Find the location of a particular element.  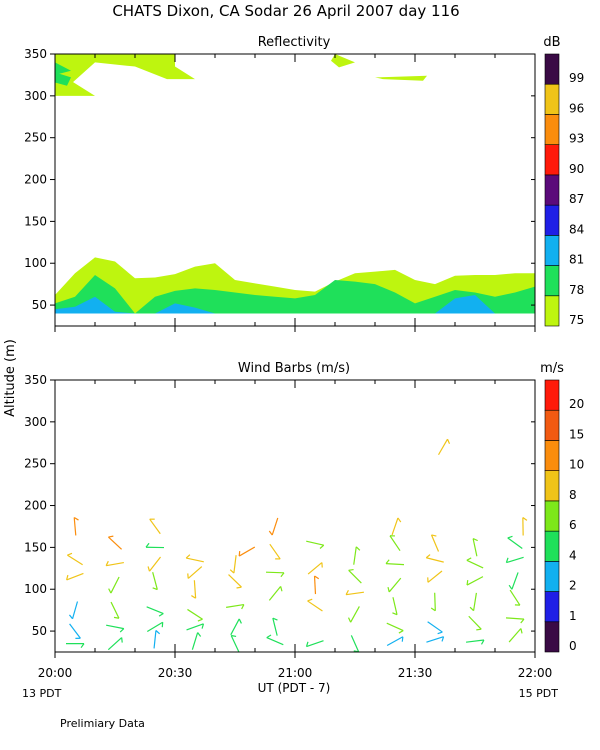

x-tick-label: 20:00 is located at coordinates (55, 673).